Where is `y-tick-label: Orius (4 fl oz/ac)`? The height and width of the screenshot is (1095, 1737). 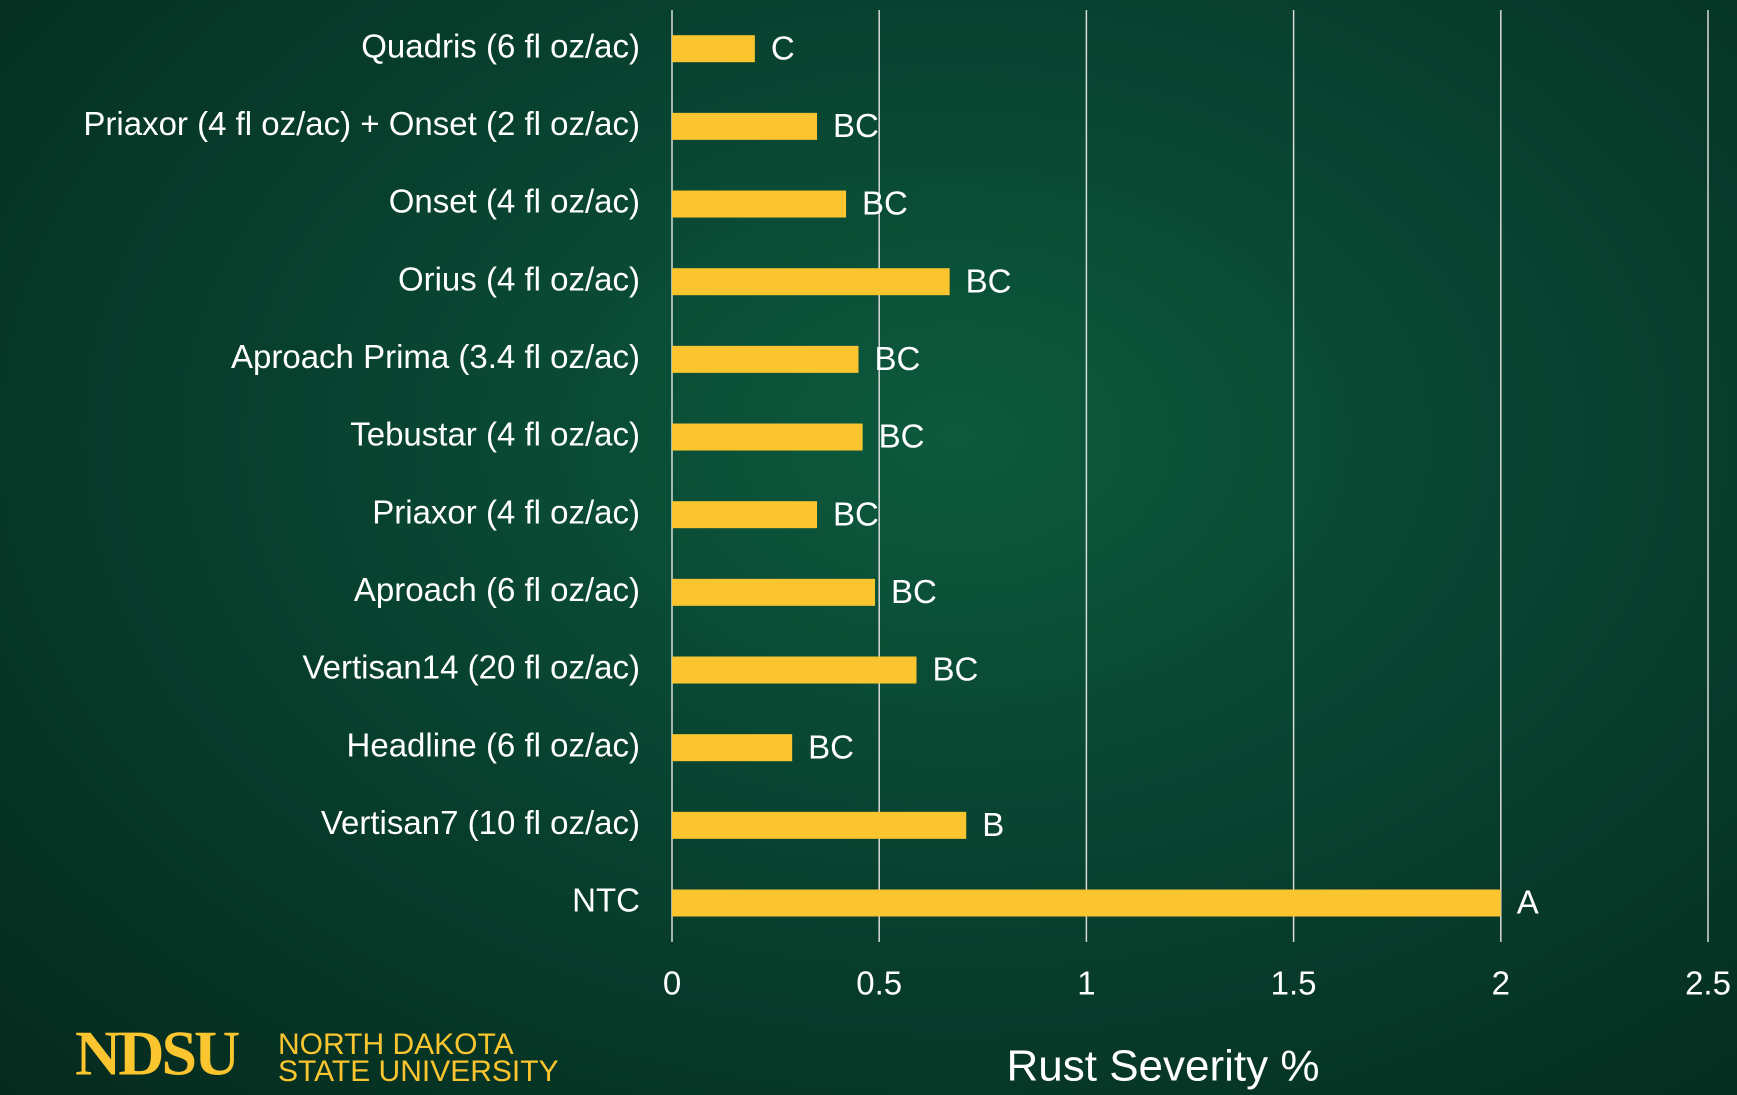
y-tick-label: Orius (4 fl oz/ac) is located at coordinates (519, 278).